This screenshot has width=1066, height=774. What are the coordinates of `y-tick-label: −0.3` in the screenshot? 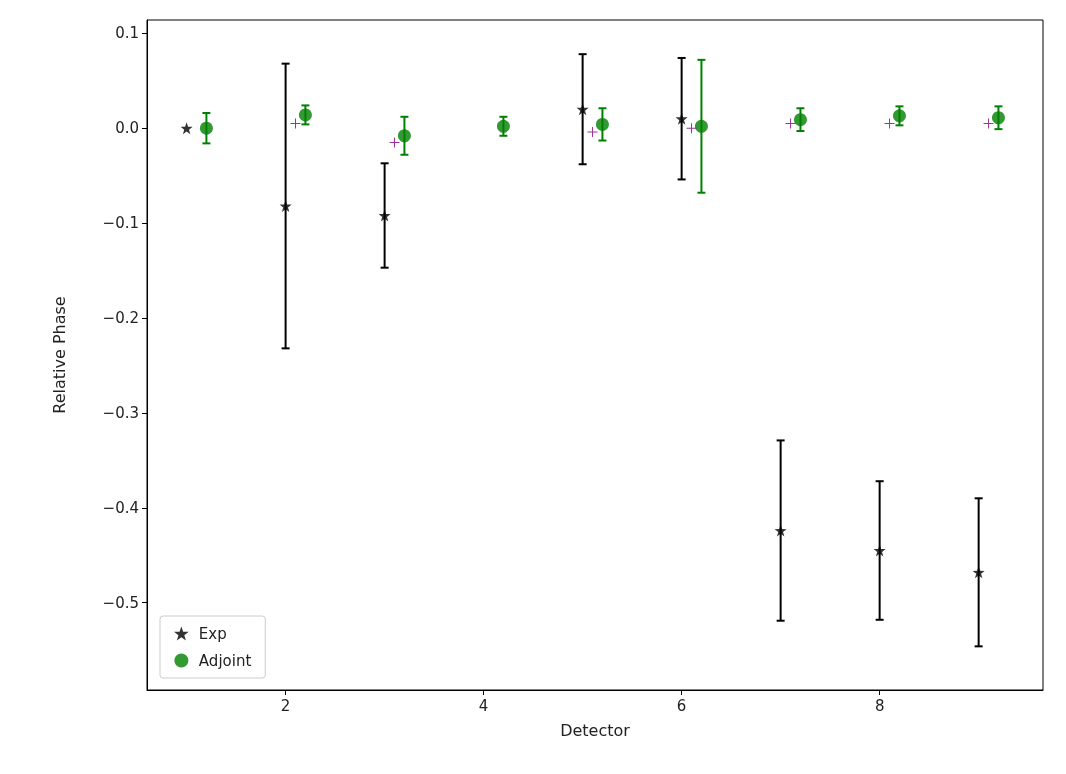 It's located at (120, 412).